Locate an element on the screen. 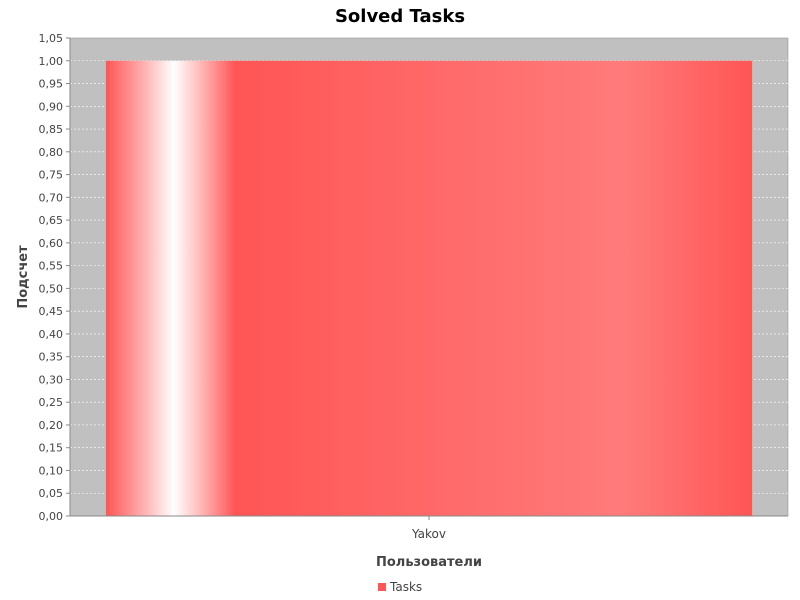 The image size is (800, 600). y-tick-label: 0,70 is located at coordinates (51, 197).